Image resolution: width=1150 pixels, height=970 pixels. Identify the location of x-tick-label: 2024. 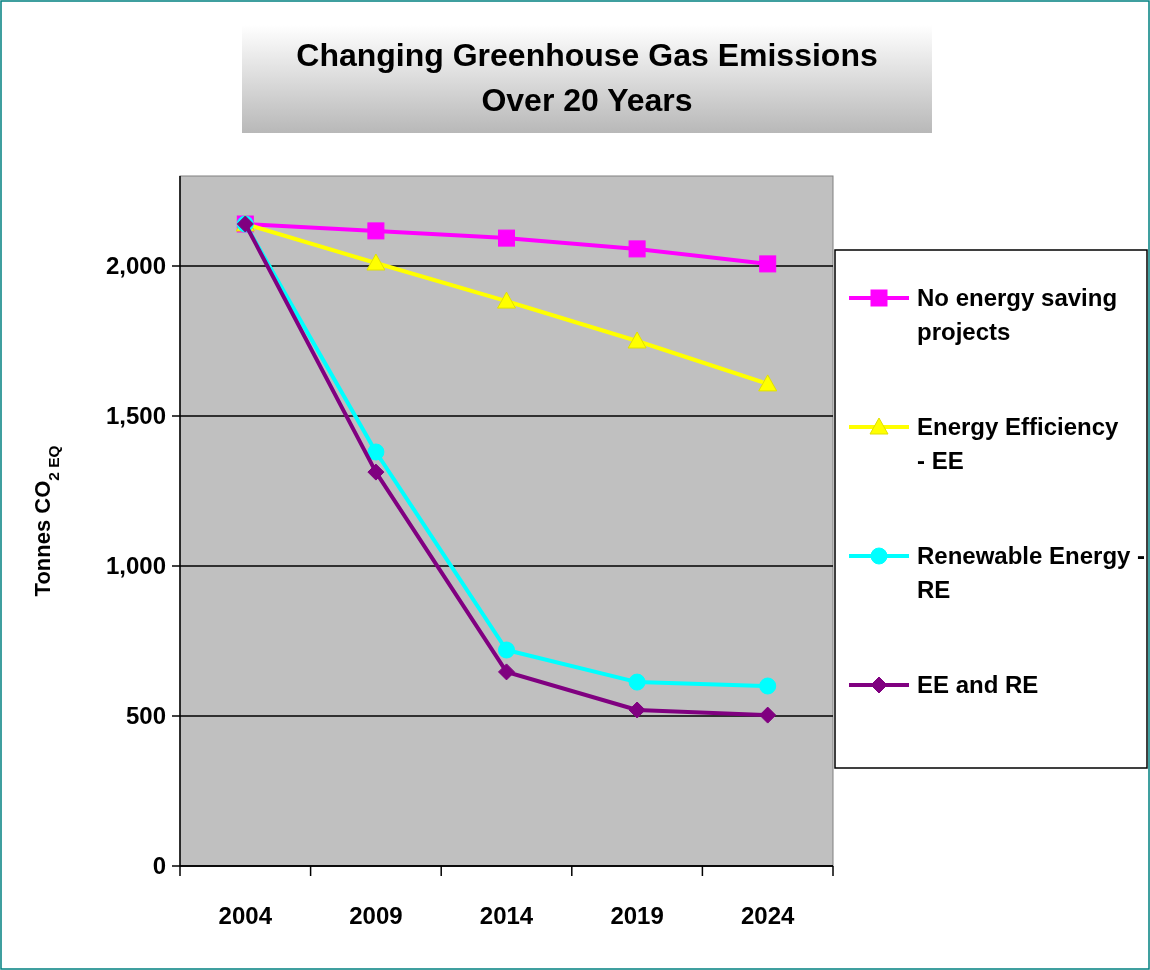
(768, 915).